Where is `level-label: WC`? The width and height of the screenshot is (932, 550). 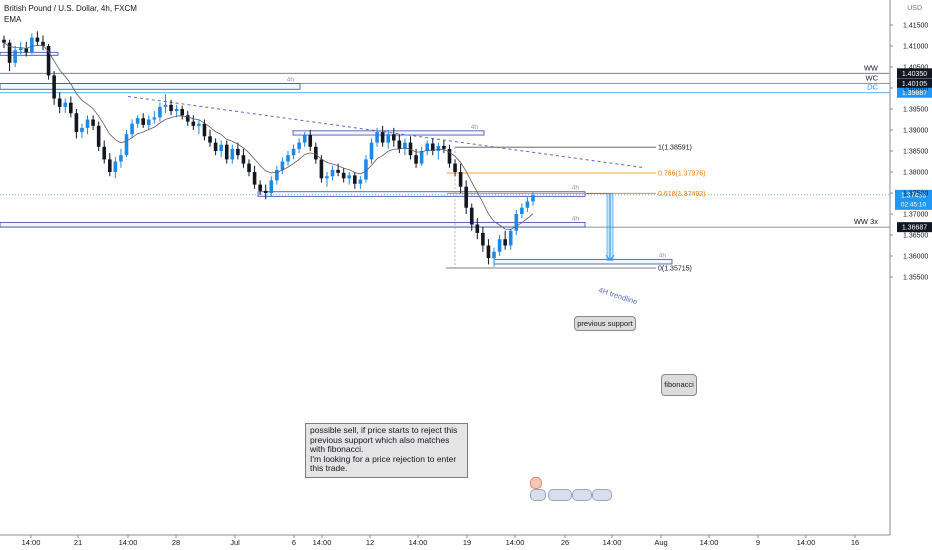 level-label: WC is located at coordinates (872, 78).